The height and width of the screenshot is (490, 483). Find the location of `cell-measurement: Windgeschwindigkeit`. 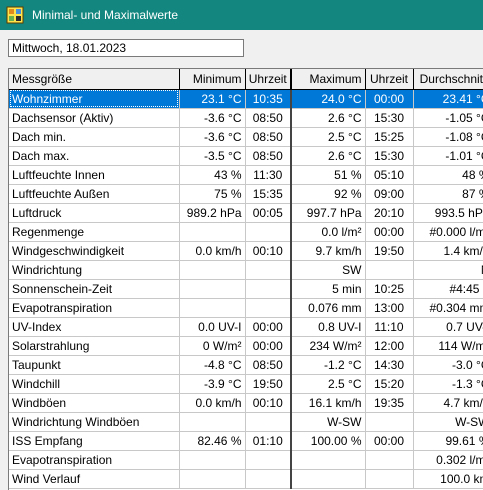

cell-measurement: Windgeschwindigkeit is located at coordinates (94, 251).